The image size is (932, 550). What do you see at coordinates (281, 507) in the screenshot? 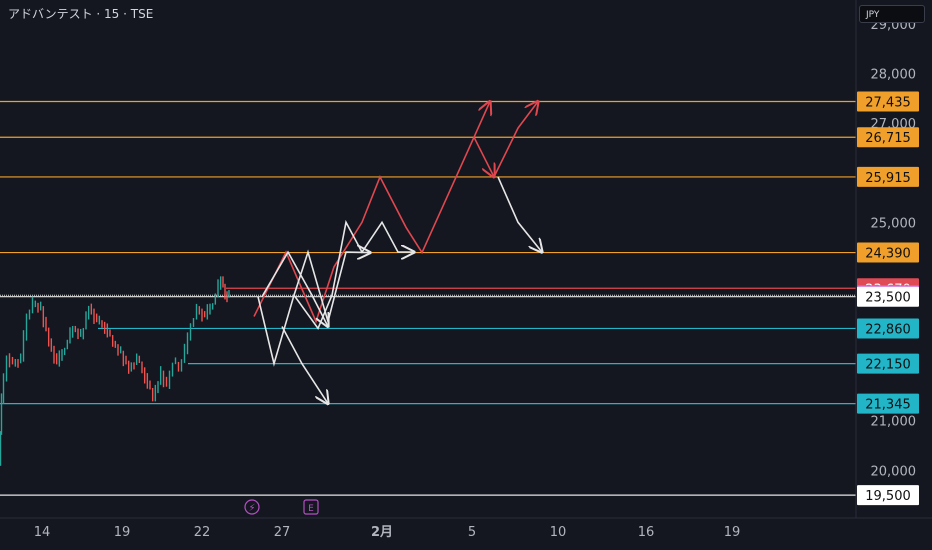
I see `event-markers: ⚡ E` at bounding box center [281, 507].